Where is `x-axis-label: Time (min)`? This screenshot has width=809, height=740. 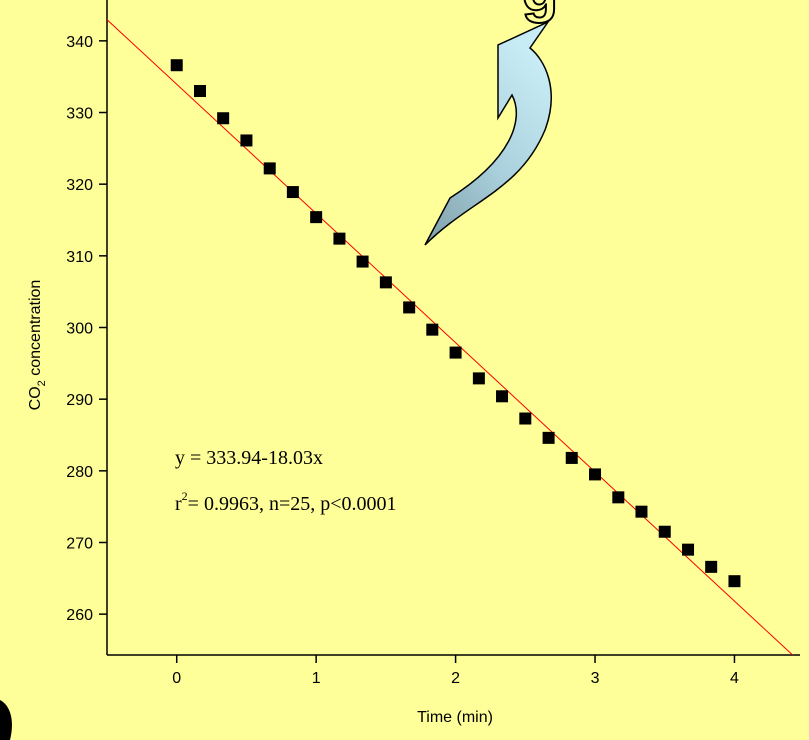 x-axis-label: Time (min) is located at coordinates (455, 717).